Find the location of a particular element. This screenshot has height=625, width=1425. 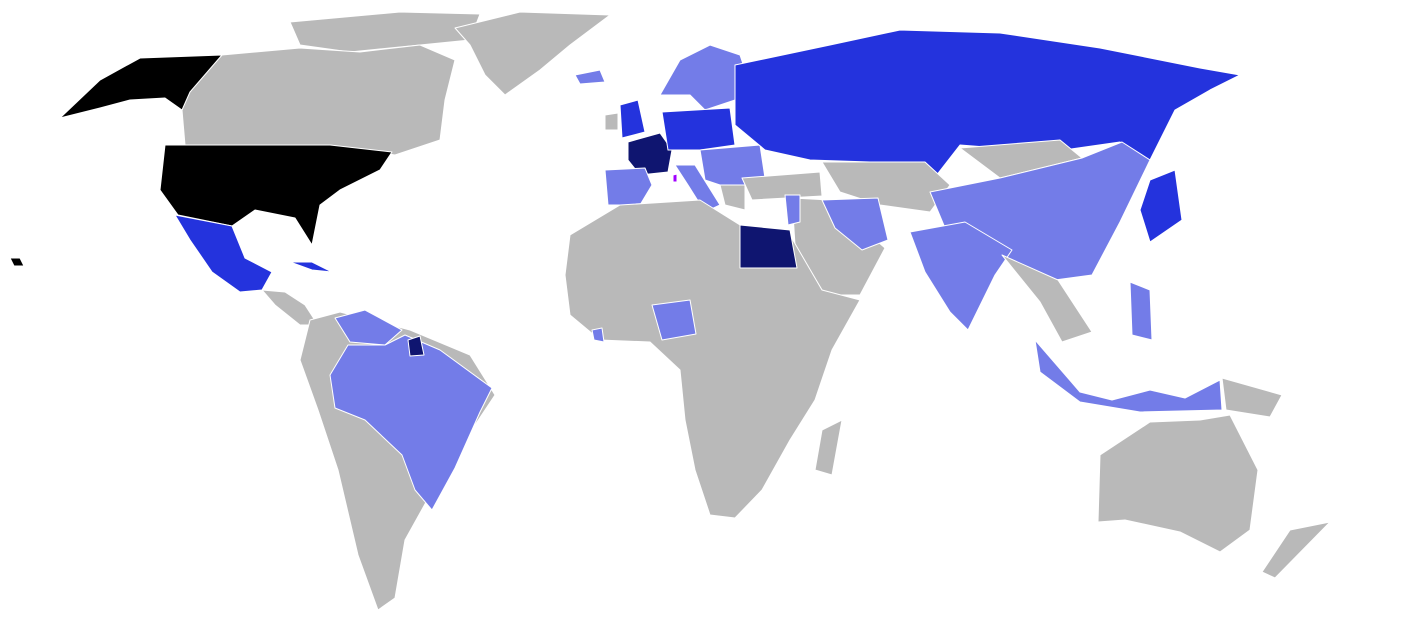

region-india is located at coordinates (961, 276).